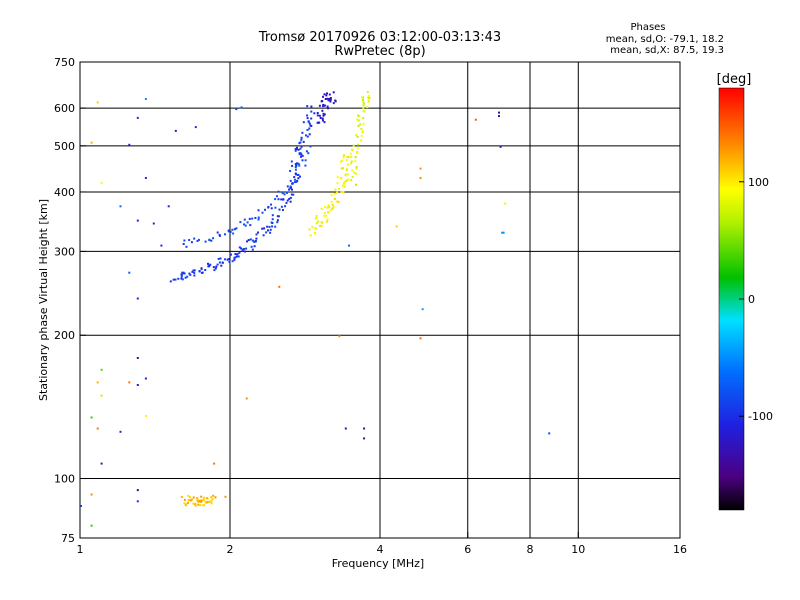  What do you see at coordinates (378, 563) in the screenshot?
I see `x-axis-label: Frequency [MHz]` at bounding box center [378, 563].